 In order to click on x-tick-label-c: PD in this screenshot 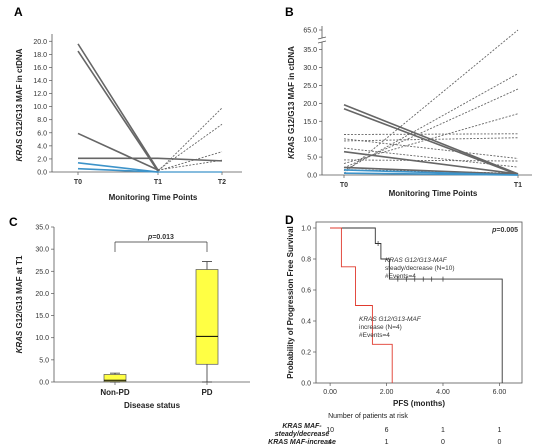, I will do `click(206, 392)`.